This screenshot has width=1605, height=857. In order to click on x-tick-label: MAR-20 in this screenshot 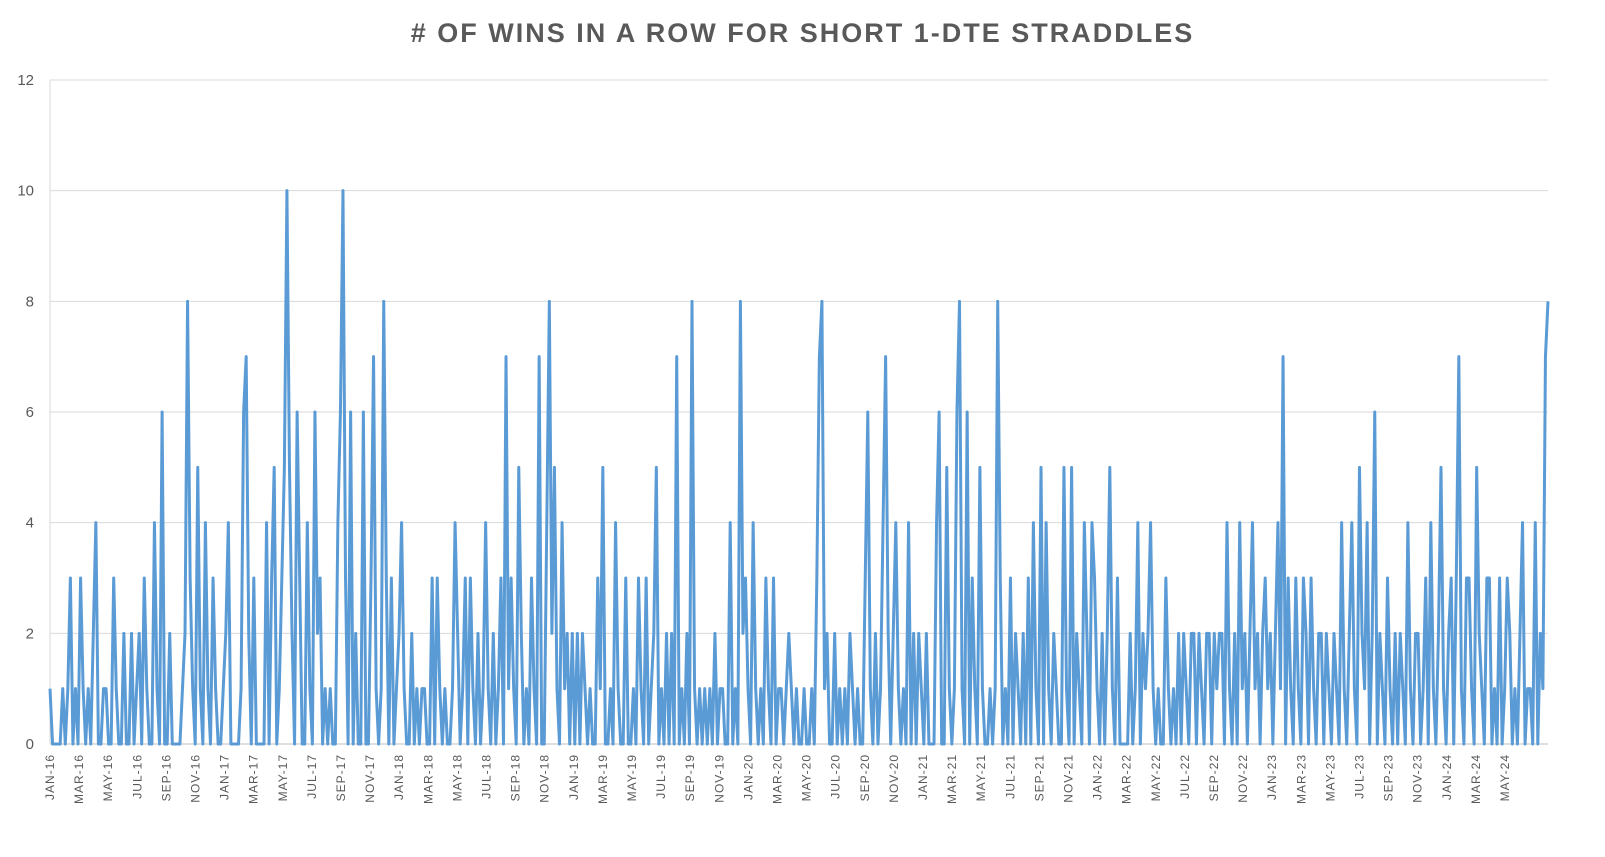, I will do `click(778, 779)`.